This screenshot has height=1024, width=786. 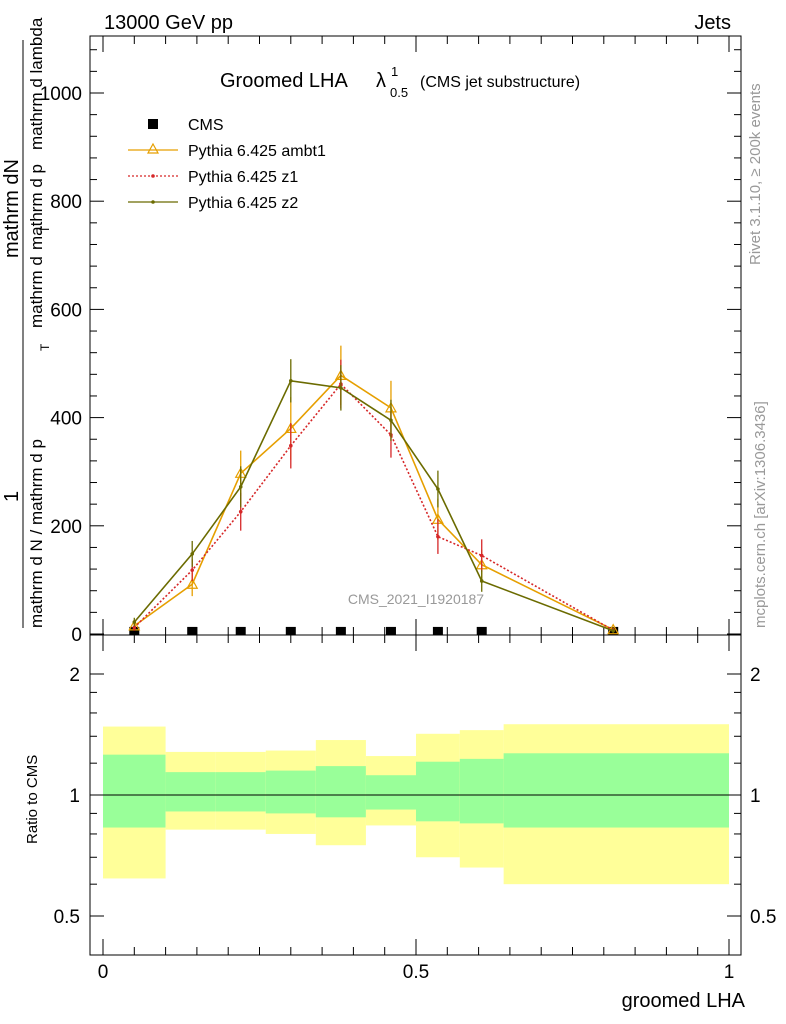 I want to click on watermark: CMS_2021_I1920187, so click(x=416, y=599).